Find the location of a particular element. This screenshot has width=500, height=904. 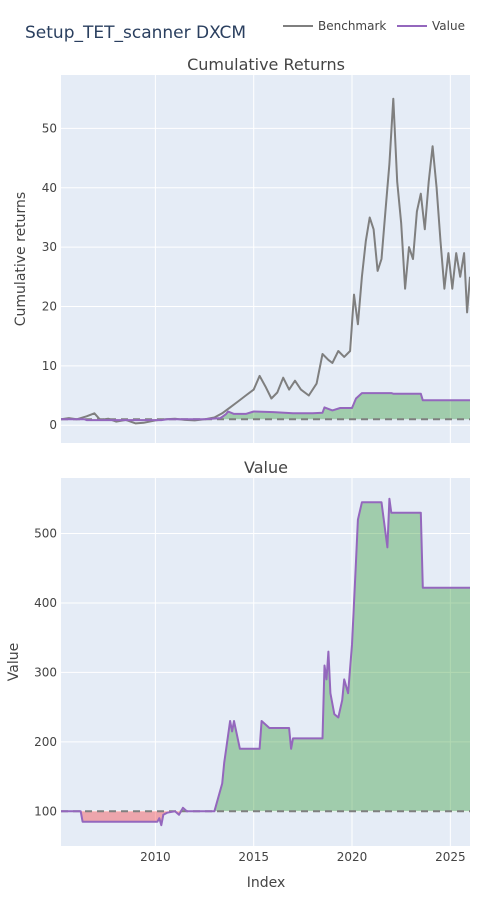

gain-fill-area is located at coordinates (265, 406).